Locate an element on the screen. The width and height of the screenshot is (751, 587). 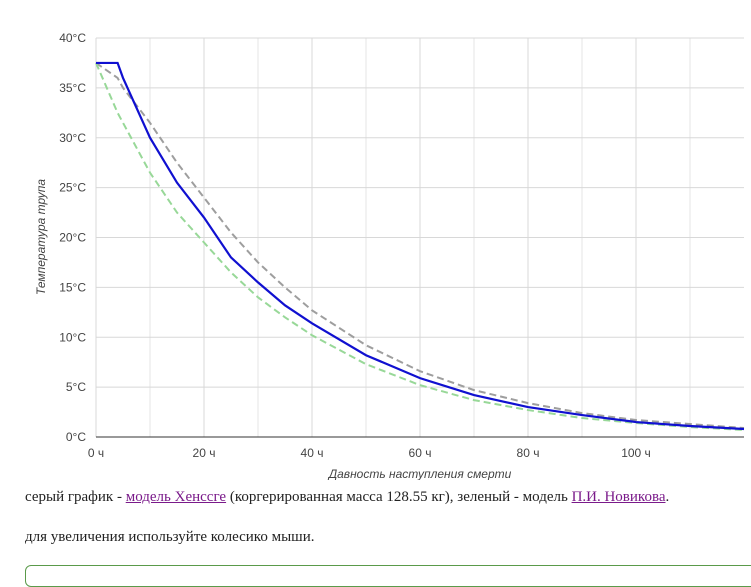
x-axis-title: Давность наступления смерти is located at coordinates (419, 473).